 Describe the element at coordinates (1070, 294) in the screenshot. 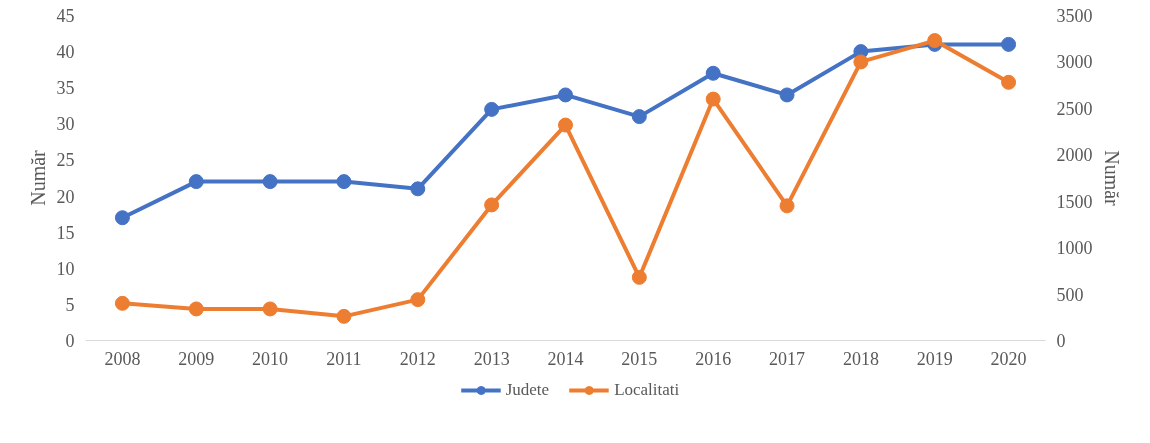

I see `y2-tick-label: 500` at that location.